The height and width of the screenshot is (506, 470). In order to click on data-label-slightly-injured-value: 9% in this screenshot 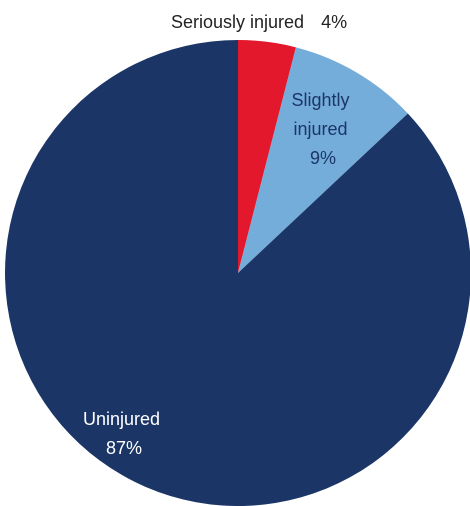, I will do `click(323, 158)`.